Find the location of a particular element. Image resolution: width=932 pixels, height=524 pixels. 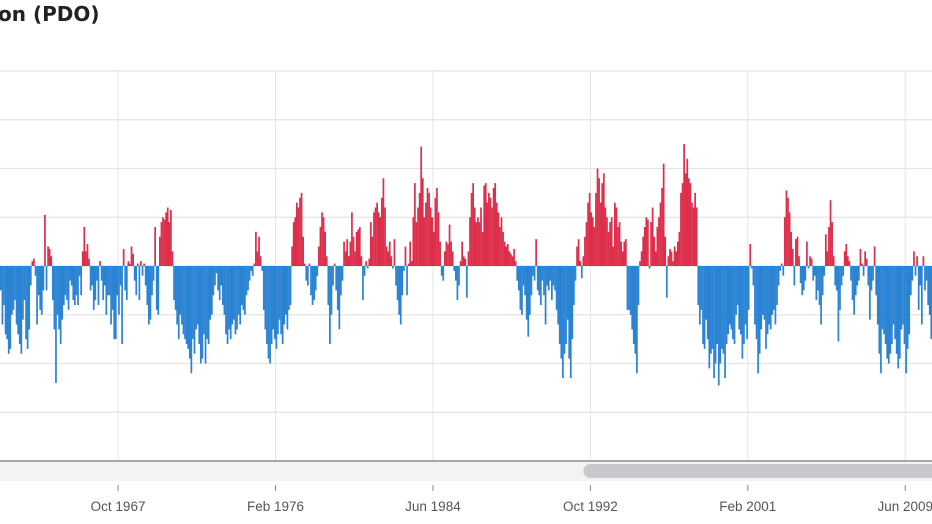

x-tick-label: Oct 1967 is located at coordinates (118, 506).